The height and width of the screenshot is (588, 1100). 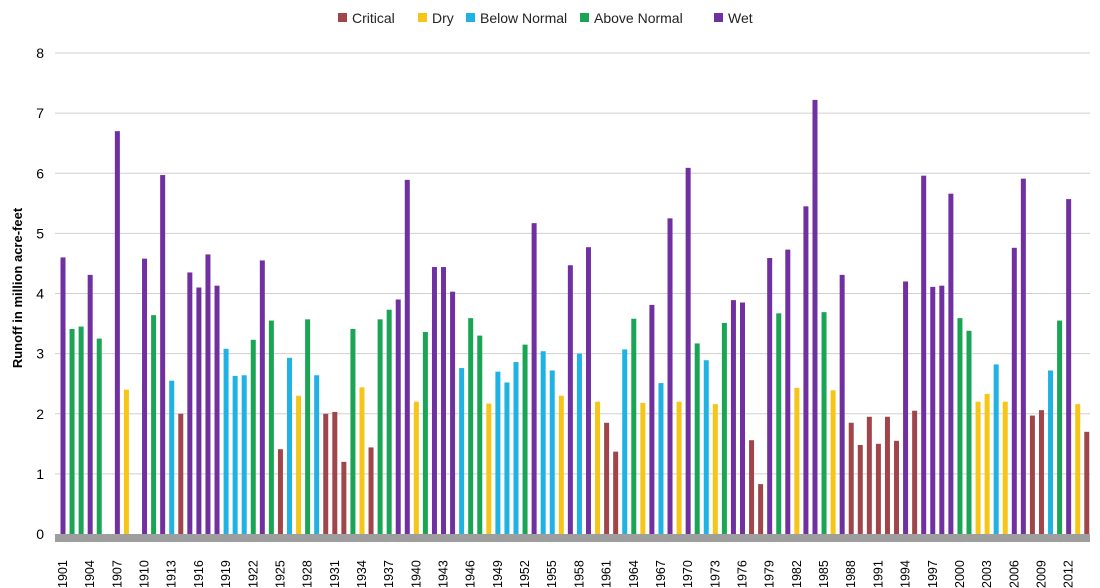 What do you see at coordinates (416, 574) in the screenshot?
I see `x-tick-label: 1940` at bounding box center [416, 574].